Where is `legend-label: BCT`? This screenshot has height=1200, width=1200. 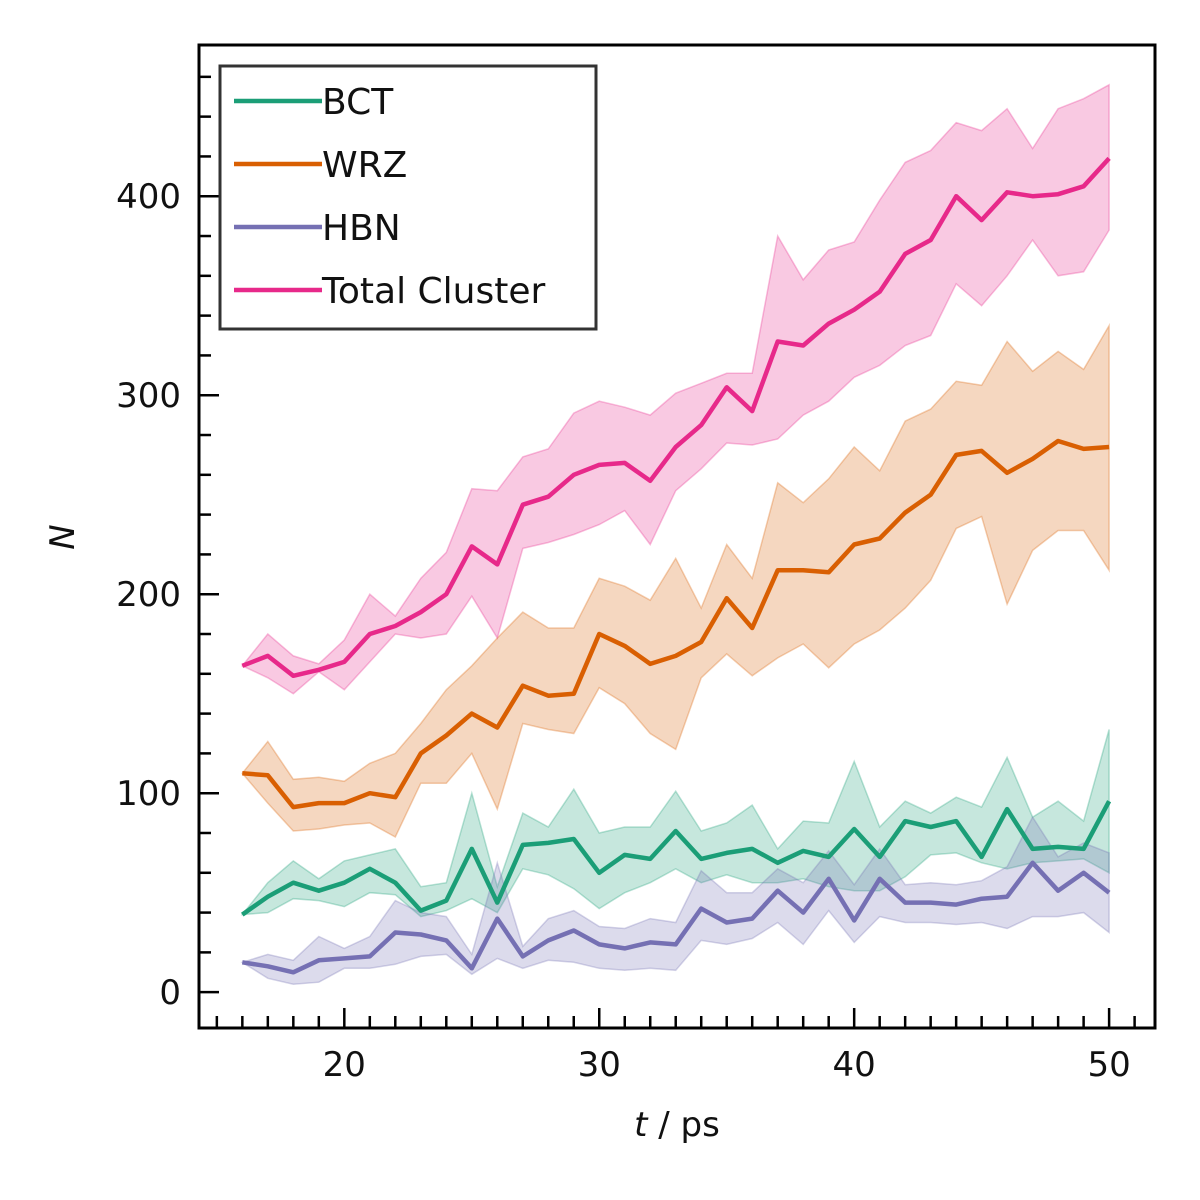 legend-label: BCT is located at coordinates (358, 102).